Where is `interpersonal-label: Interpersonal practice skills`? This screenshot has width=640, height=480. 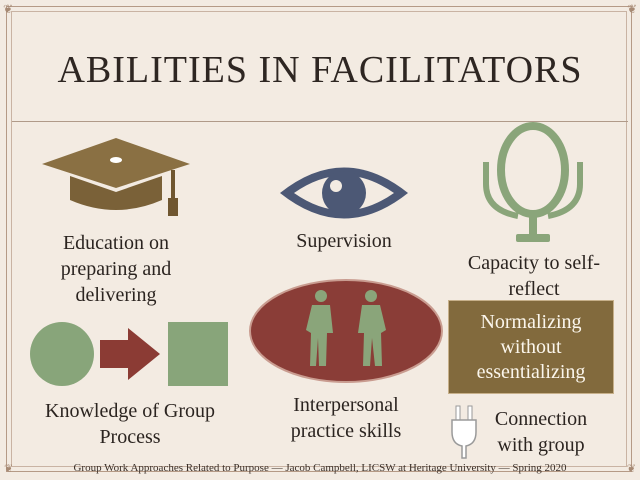 interpersonal-label: Interpersonal practice skills is located at coordinates (346, 418).